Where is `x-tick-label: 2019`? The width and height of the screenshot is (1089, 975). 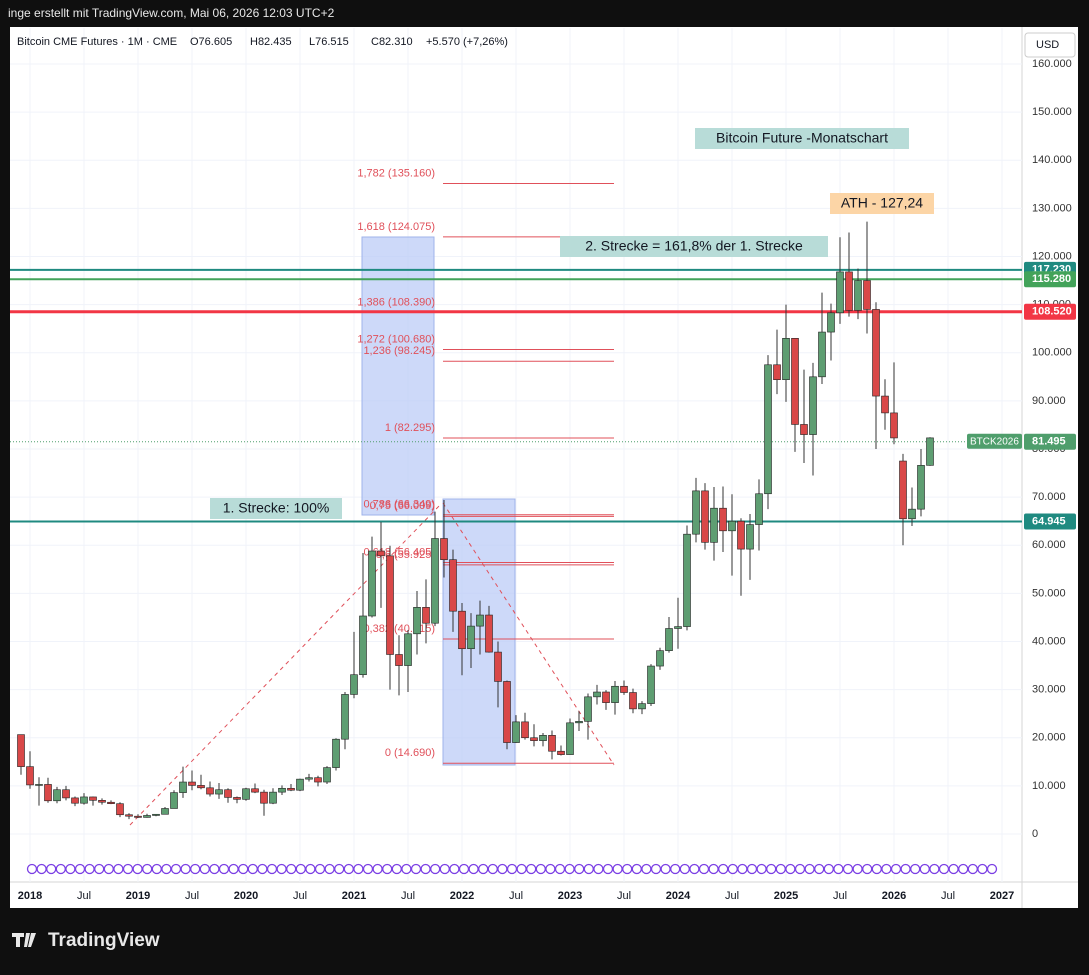 x-tick-label: 2019 is located at coordinates (138, 896).